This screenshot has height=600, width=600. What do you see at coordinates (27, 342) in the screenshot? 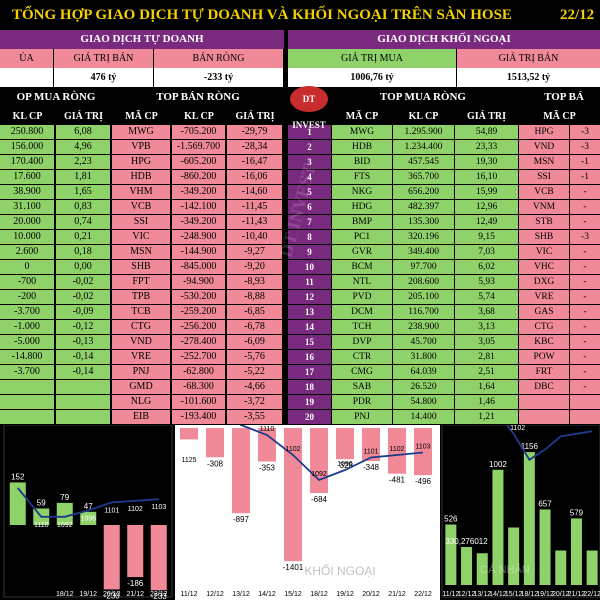
I see `buy-volume: -5.000` at bounding box center [27, 342].